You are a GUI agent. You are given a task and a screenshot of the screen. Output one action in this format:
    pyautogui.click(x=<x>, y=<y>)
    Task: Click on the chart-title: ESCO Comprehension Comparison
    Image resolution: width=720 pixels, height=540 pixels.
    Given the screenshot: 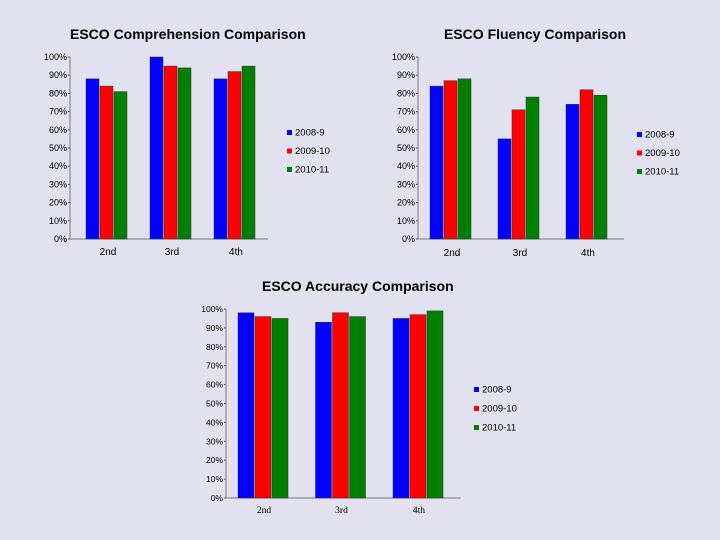 What is the action you would take?
    pyautogui.click(x=188, y=34)
    